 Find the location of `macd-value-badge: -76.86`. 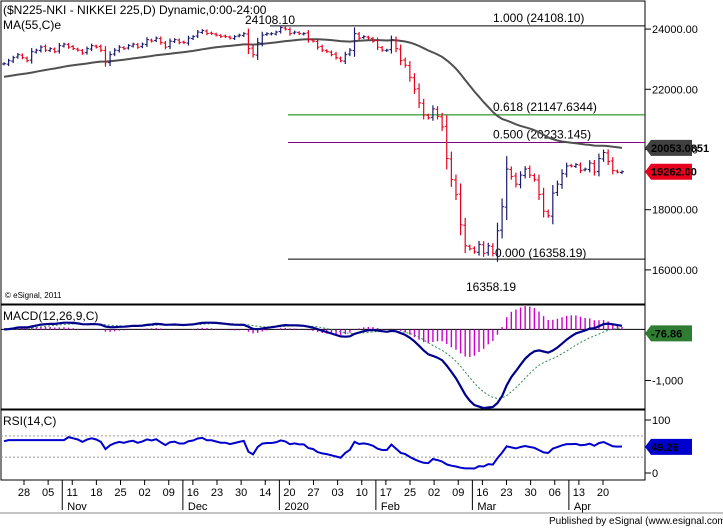

macd-value-badge: -76.86 is located at coordinates (668, 333).